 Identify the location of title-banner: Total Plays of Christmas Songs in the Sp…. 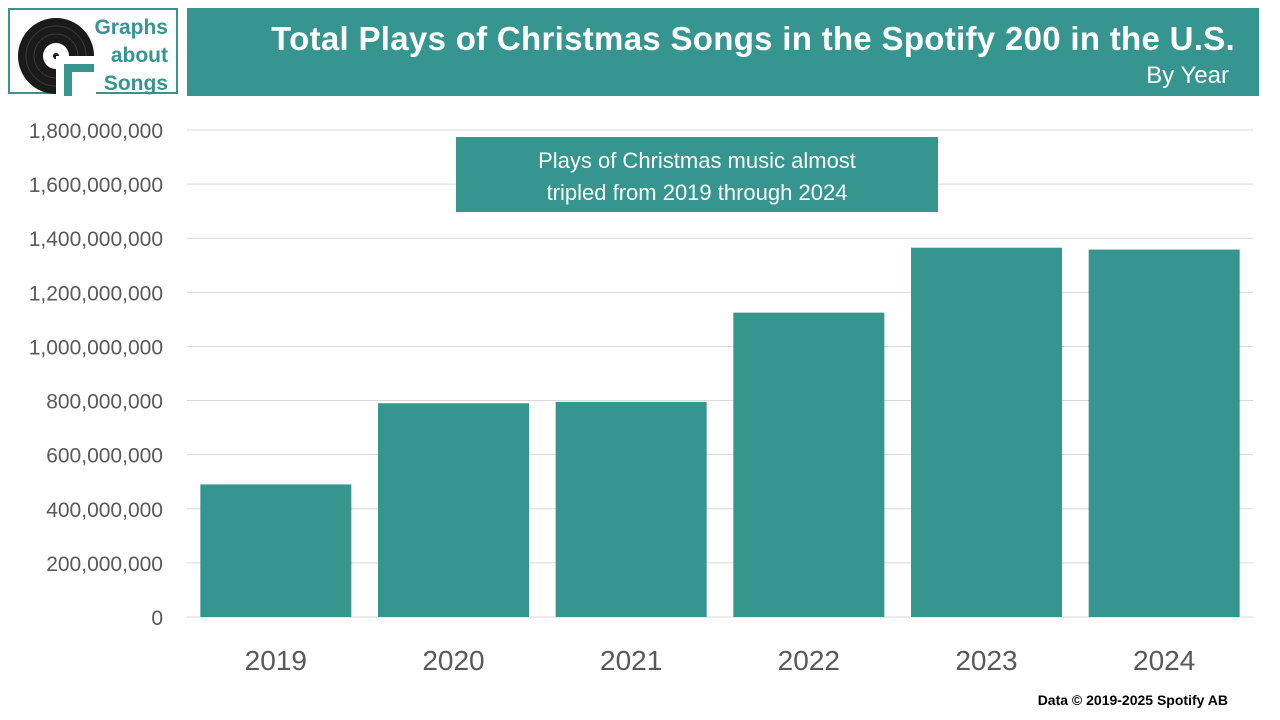
(723, 52).